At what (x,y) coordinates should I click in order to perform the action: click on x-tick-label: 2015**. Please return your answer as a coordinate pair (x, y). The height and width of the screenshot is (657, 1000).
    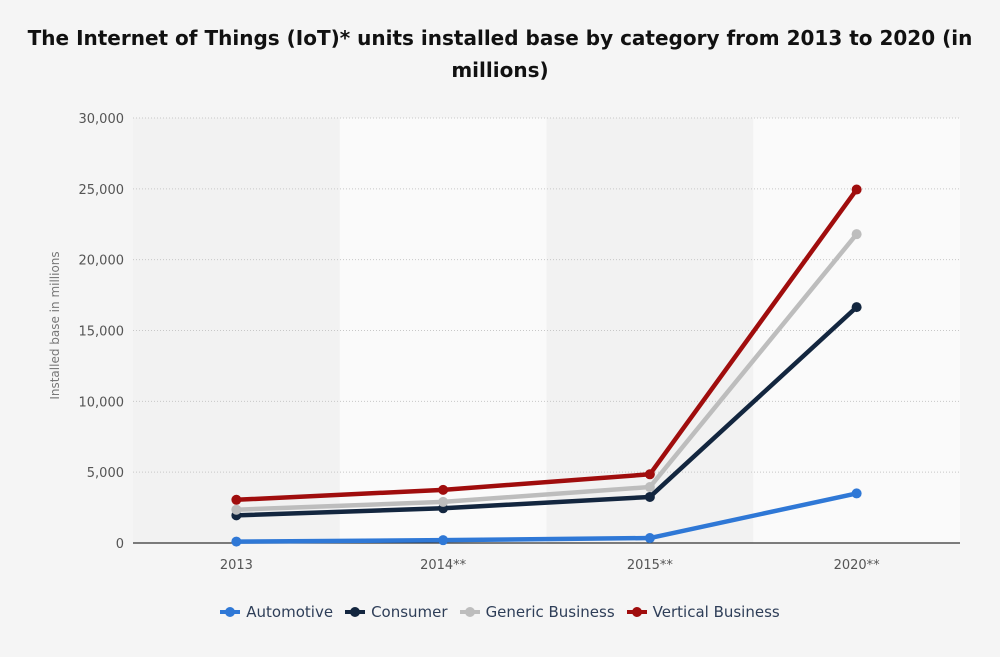
    Looking at the image, I should click on (650, 565).